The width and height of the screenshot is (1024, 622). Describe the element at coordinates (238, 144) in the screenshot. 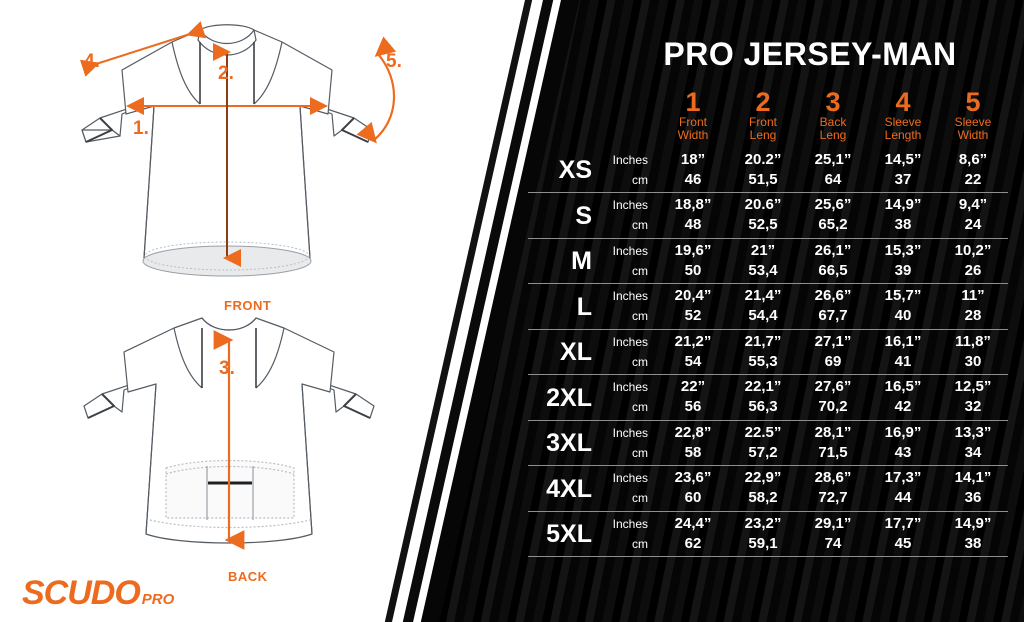

I see `front-measure-arrows` at that location.